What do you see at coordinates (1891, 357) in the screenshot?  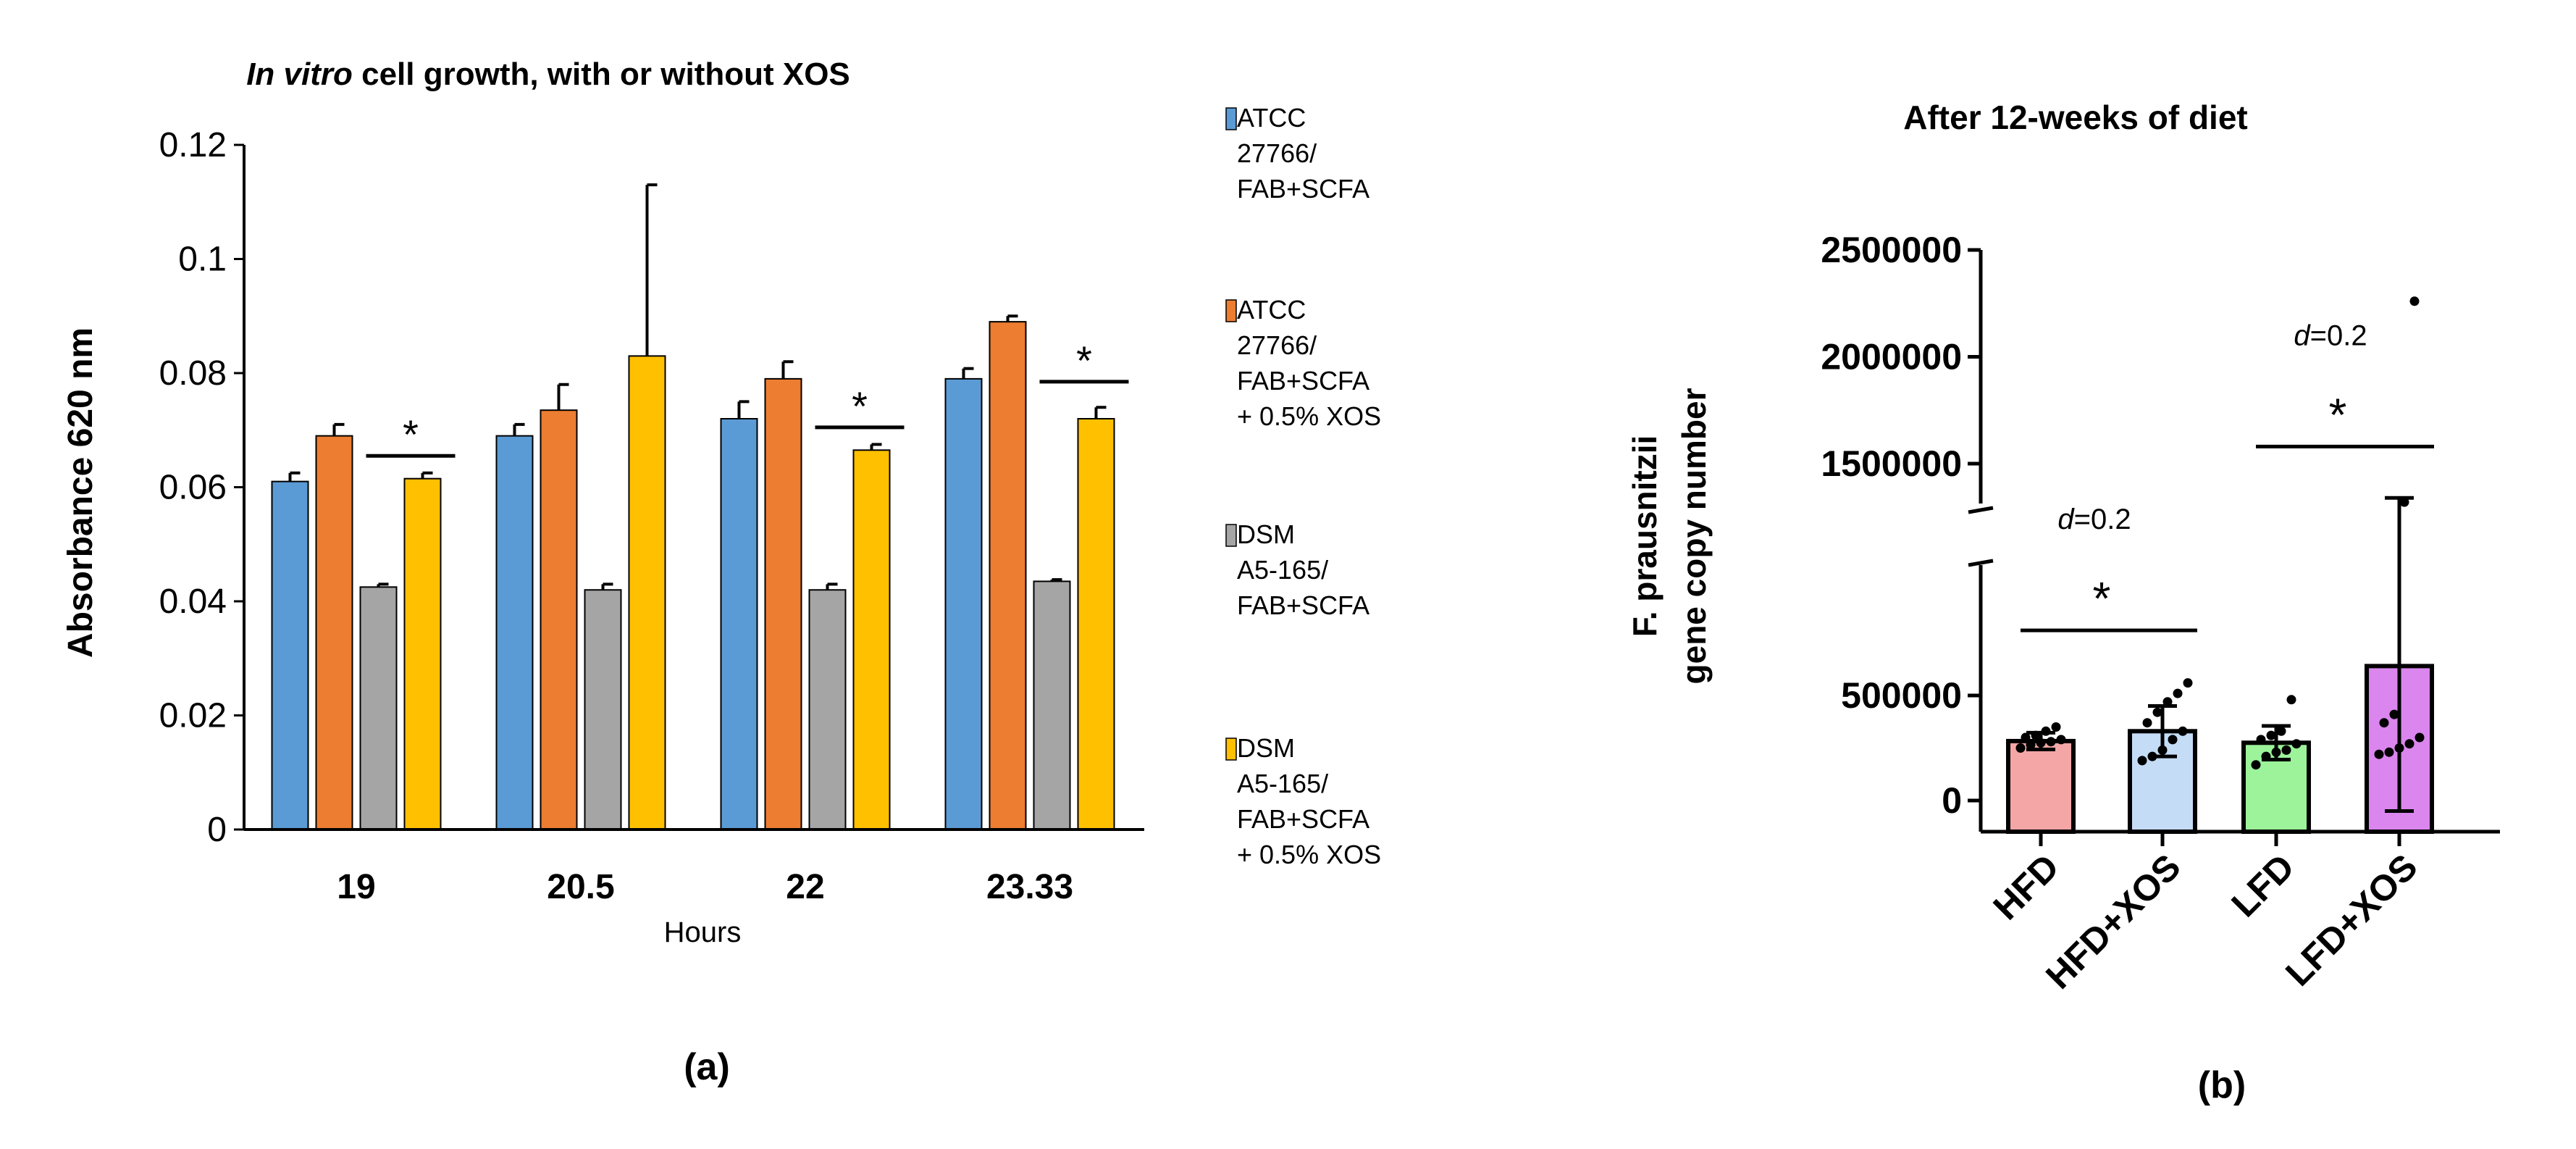 I see `chart-b-y-tick-label: 2000000` at bounding box center [1891, 357].